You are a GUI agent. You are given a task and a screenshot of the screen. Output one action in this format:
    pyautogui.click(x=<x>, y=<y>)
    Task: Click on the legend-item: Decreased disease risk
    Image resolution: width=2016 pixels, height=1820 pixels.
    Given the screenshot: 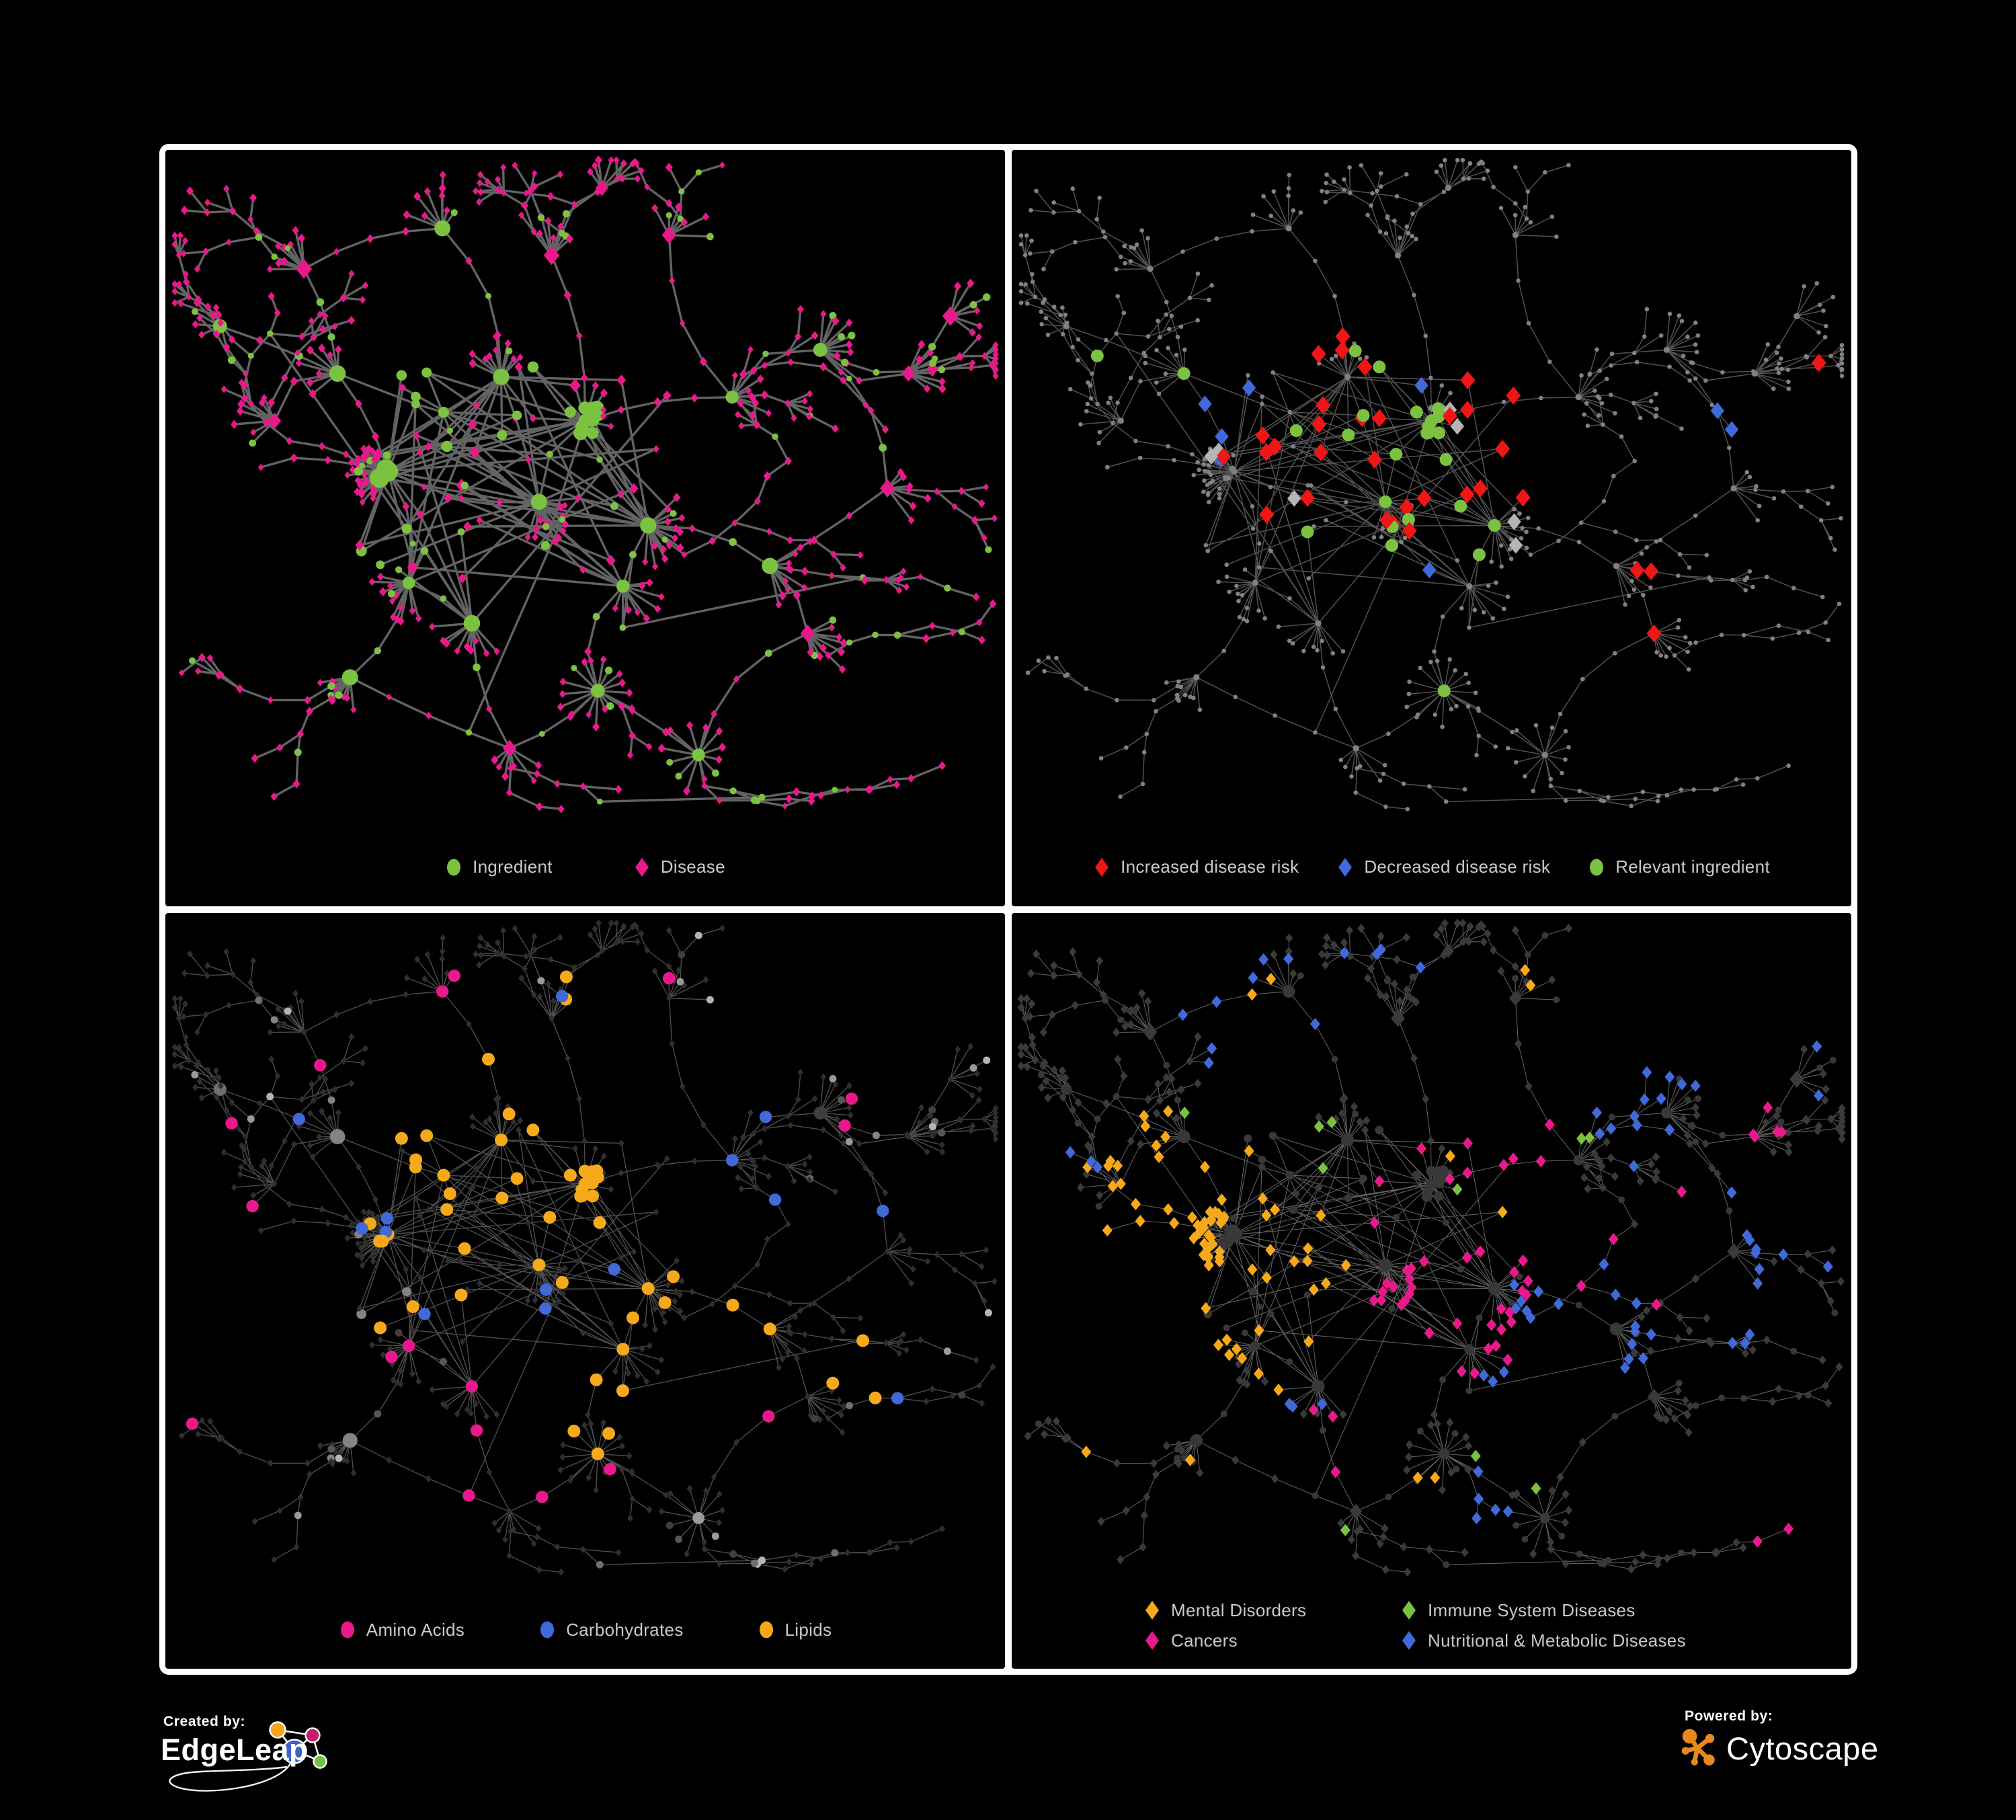 What is the action you would take?
    pyautogui.click(x=1443, y=867)
    